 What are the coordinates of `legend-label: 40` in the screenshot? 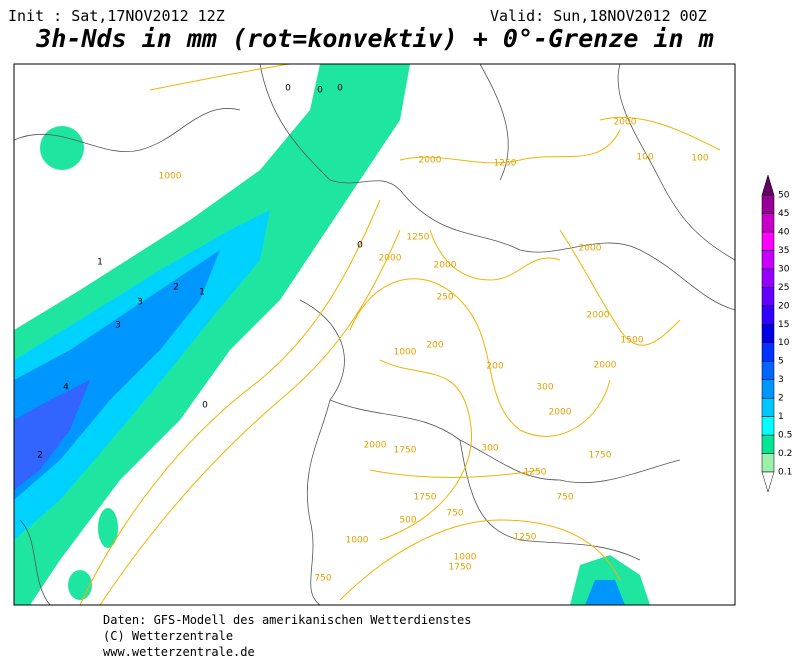 It's located at (784, 232).